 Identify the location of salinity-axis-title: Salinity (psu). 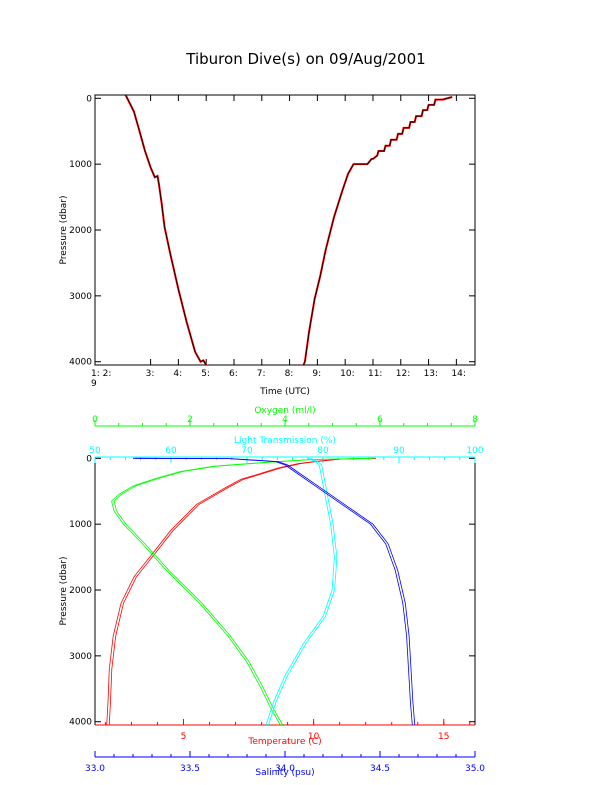
(284, 773).